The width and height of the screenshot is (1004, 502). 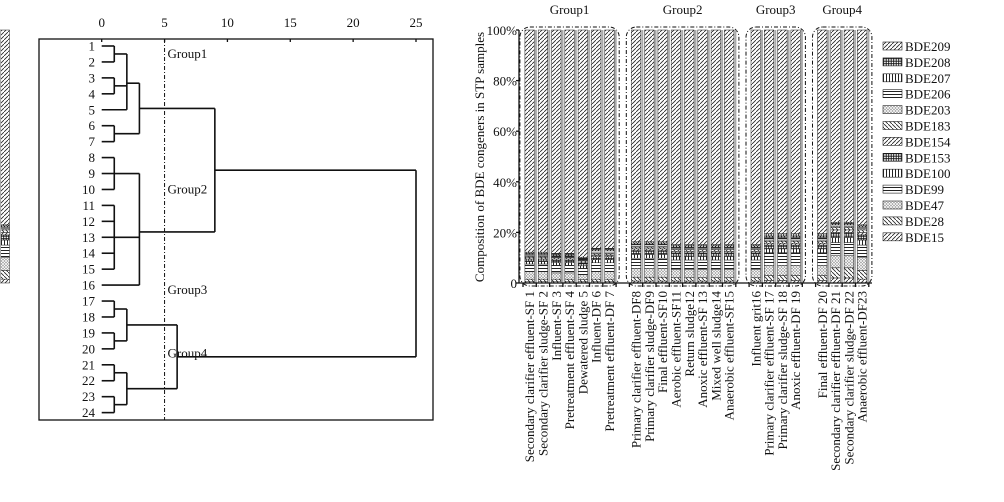 What do you see at coordinates (505, 81) in the screenshot?
I see `y-tick-label: 80%` at bounding box center [505, 81].